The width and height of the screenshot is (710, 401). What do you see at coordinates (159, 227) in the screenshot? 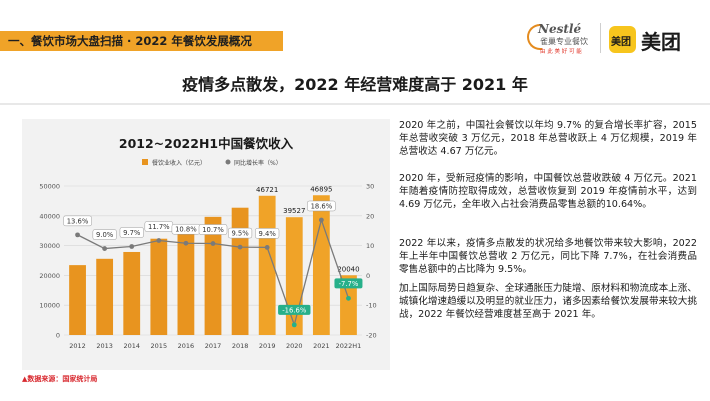
I see `growth-data-label: 11.7%` at bounding box center [159, 227].